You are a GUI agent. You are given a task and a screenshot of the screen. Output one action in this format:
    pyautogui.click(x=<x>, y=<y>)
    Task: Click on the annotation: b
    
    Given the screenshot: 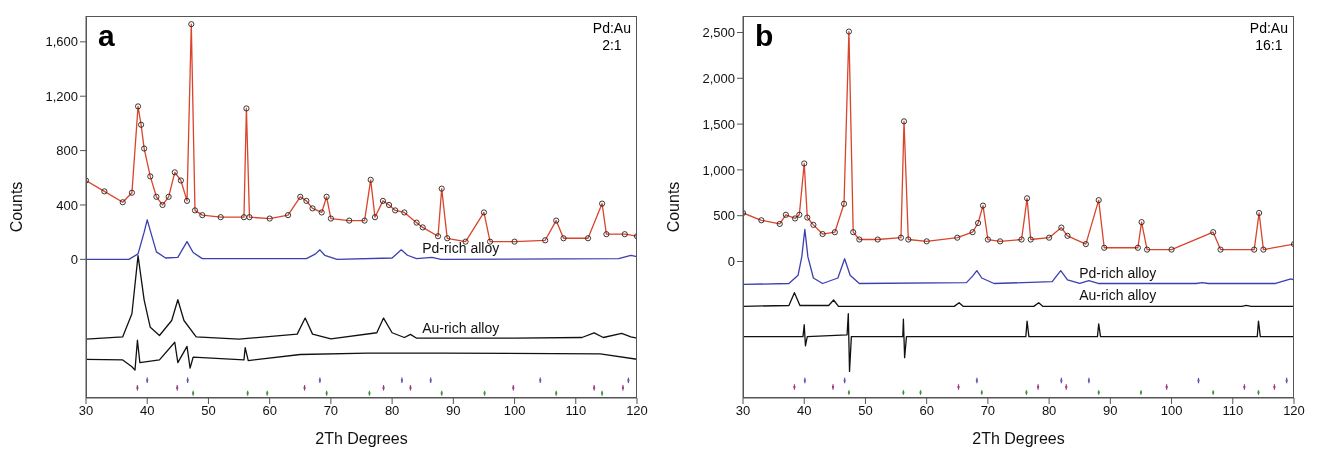 What is the action you would take?
    pyautogui.click(x=764, y=35)
    